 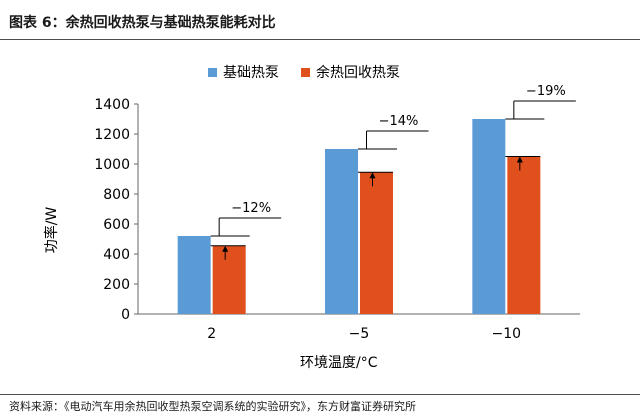 I want to click on chart-legend: 基础热泵 余热回收热泵, so click(x=315, y=72).